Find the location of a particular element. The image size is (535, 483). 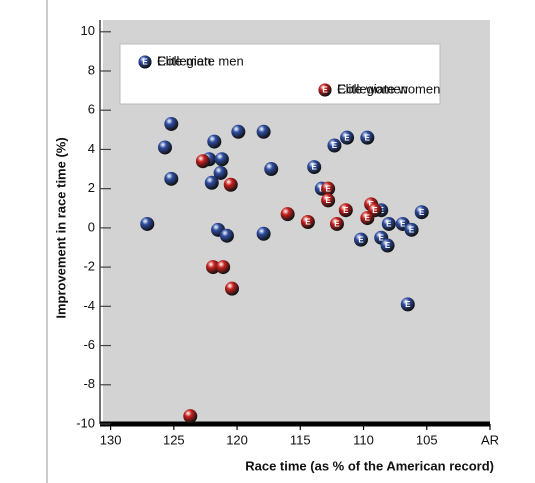

y-tick-label: 2 is located at coordinates (91, 187).